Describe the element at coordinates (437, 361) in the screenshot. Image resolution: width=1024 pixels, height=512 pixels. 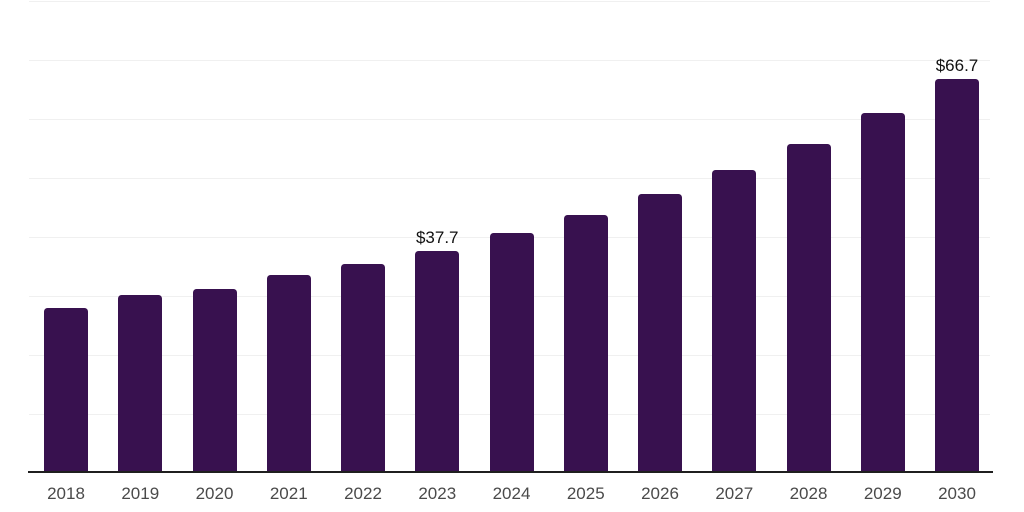
I see `bar-2023` at that location.